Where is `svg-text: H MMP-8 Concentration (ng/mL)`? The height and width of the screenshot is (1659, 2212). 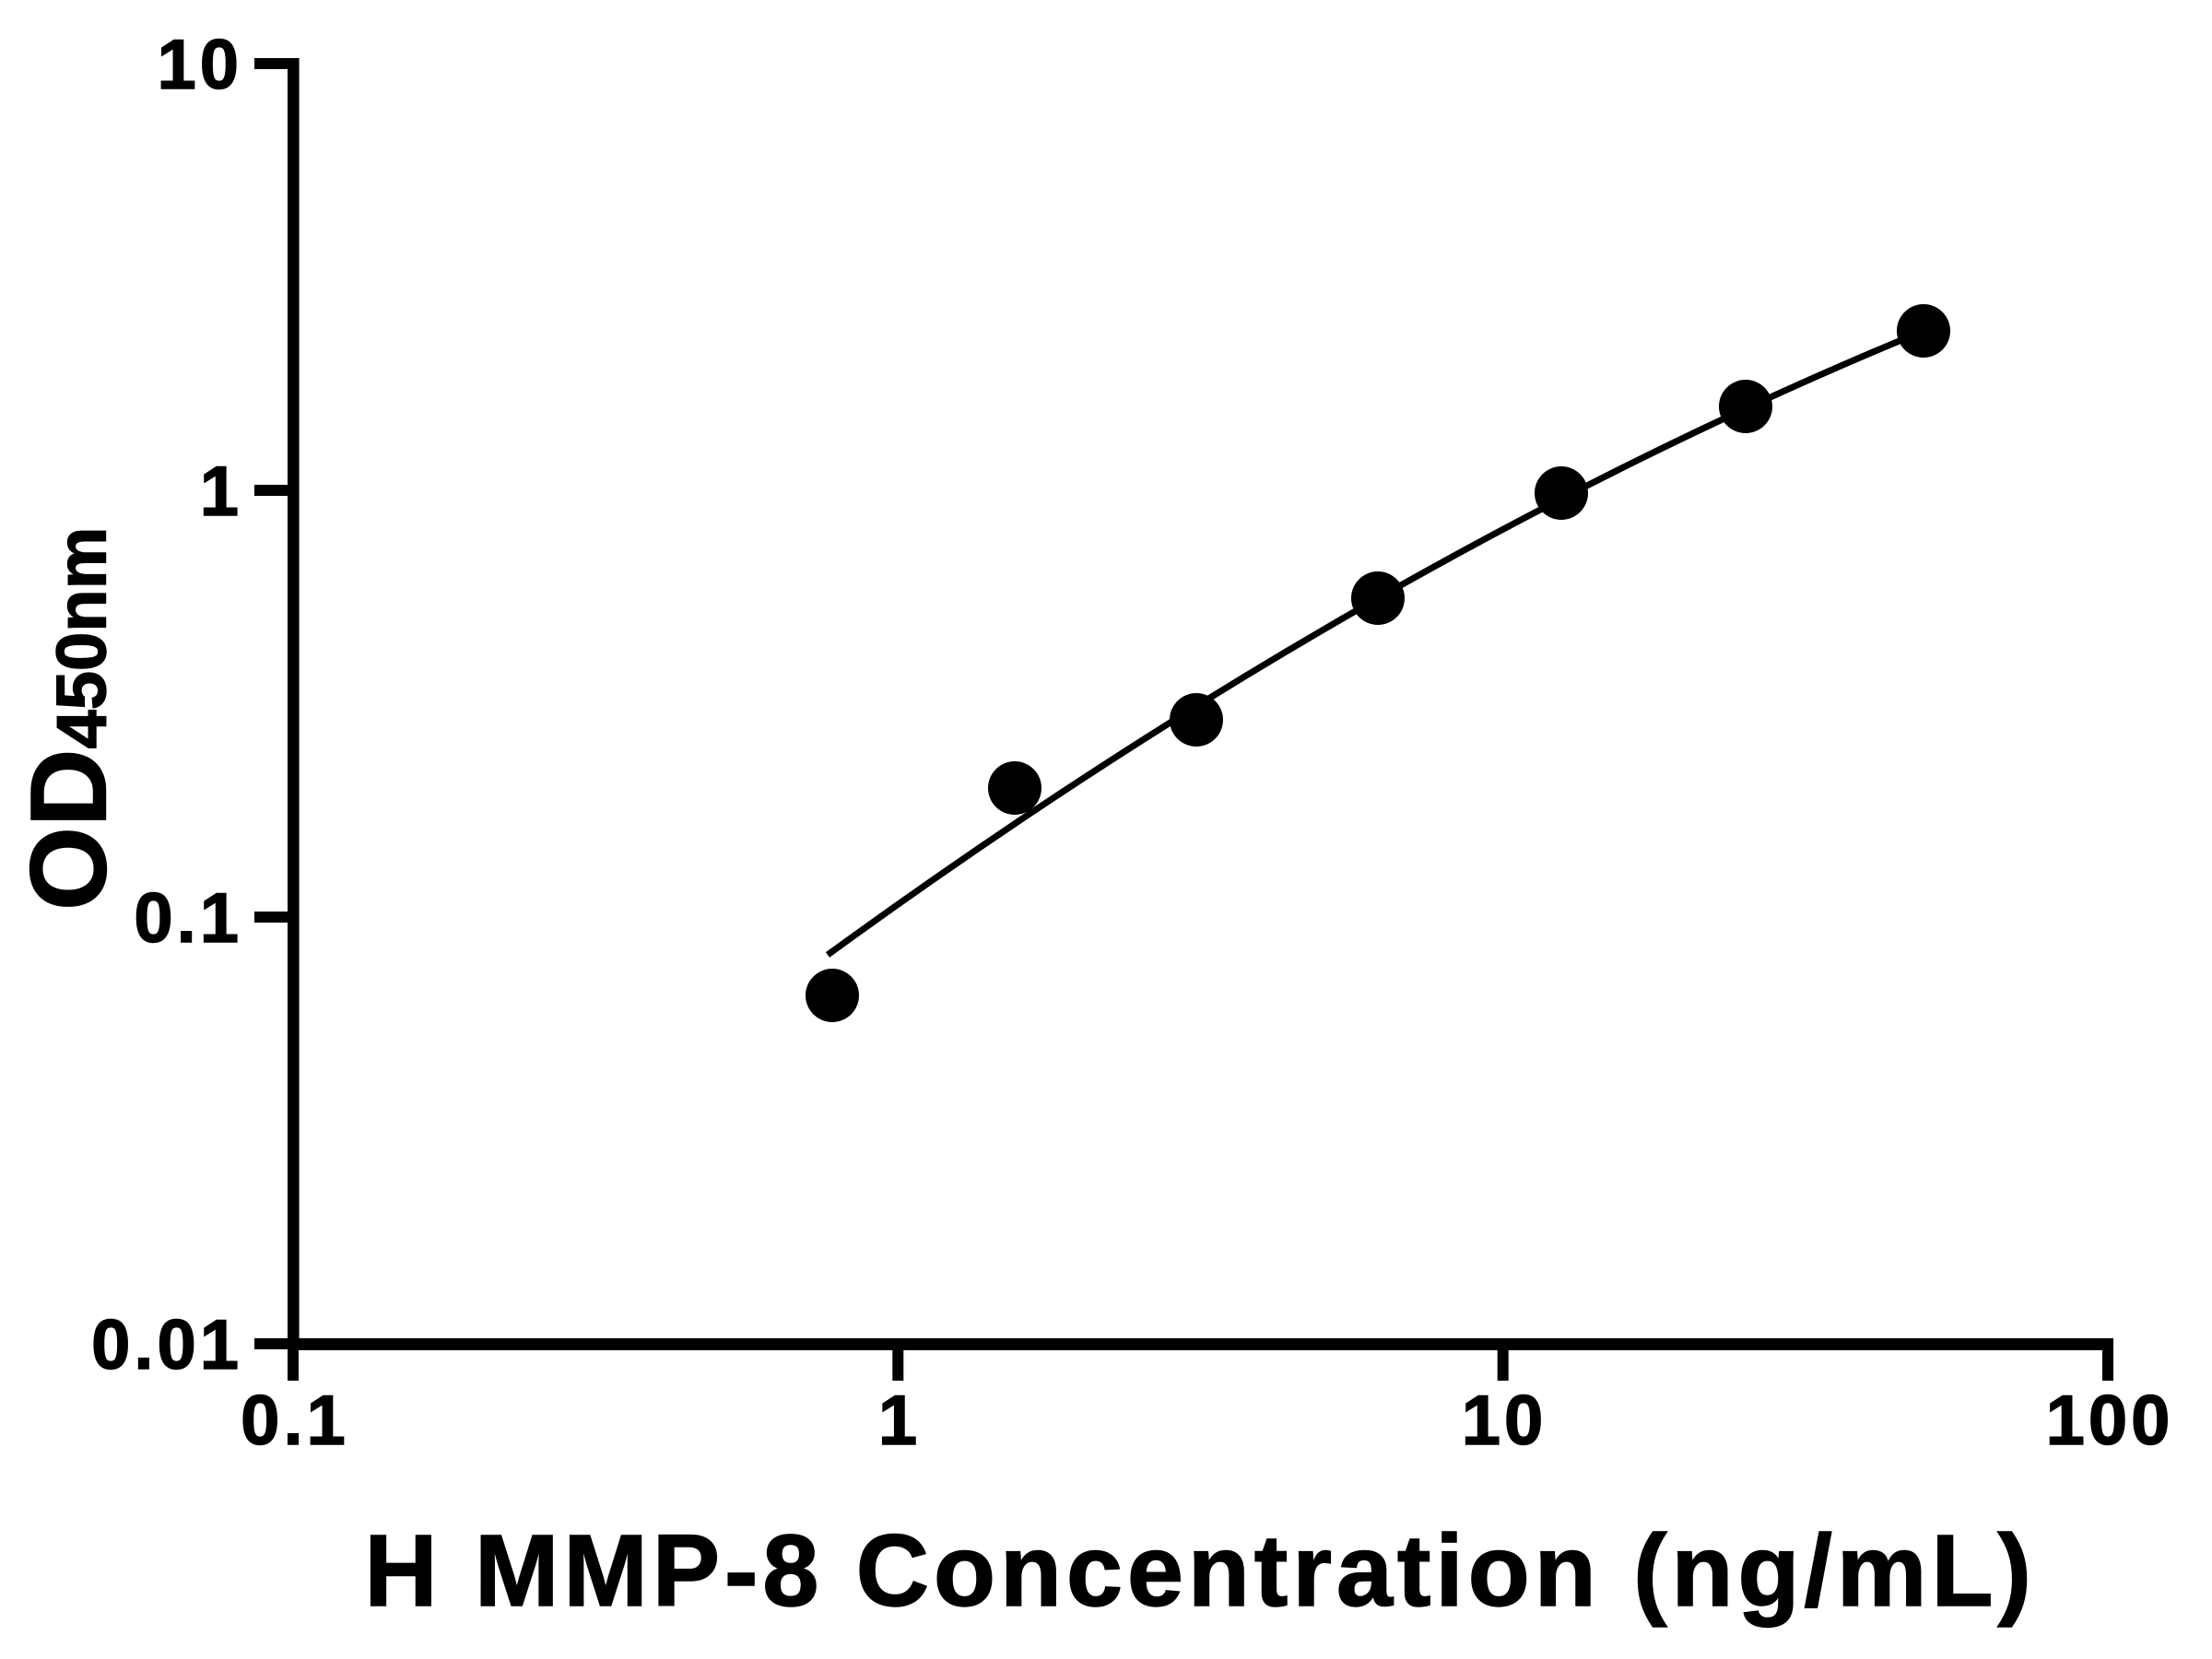 svg-text: H MMP-8 Concentration (ng/mL) is located at coordinates (1200, 1571).